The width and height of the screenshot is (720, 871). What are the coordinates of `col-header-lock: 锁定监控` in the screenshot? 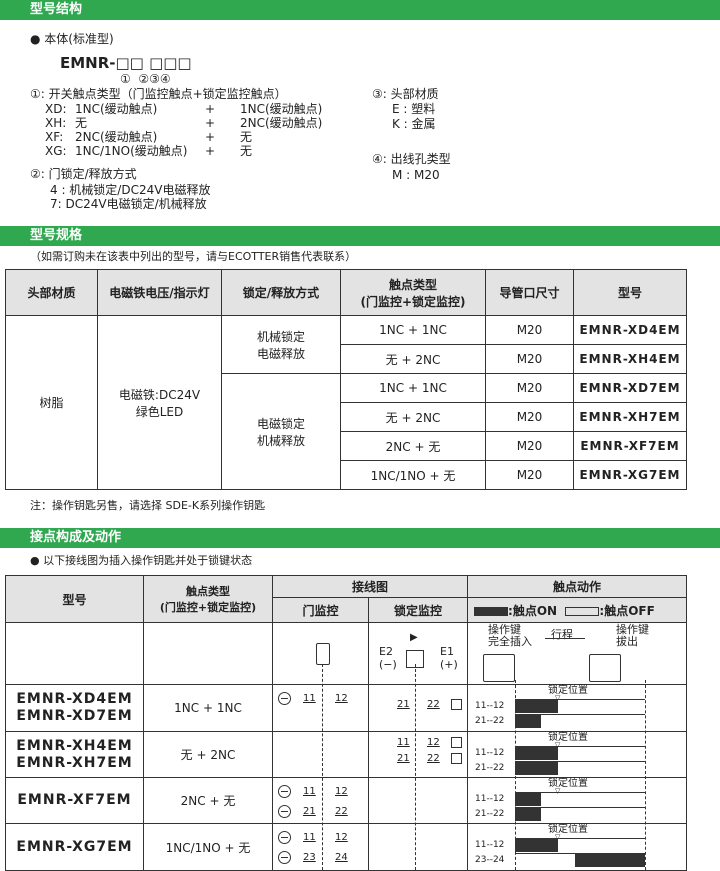 It's located at (418, 610).